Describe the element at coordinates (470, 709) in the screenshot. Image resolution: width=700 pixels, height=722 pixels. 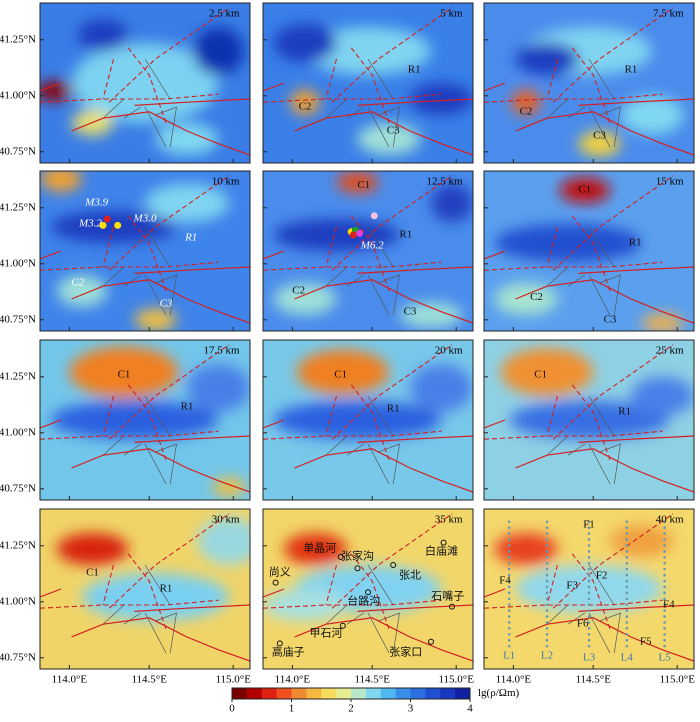
I see `colorbar-tick-label: 4` at that location.